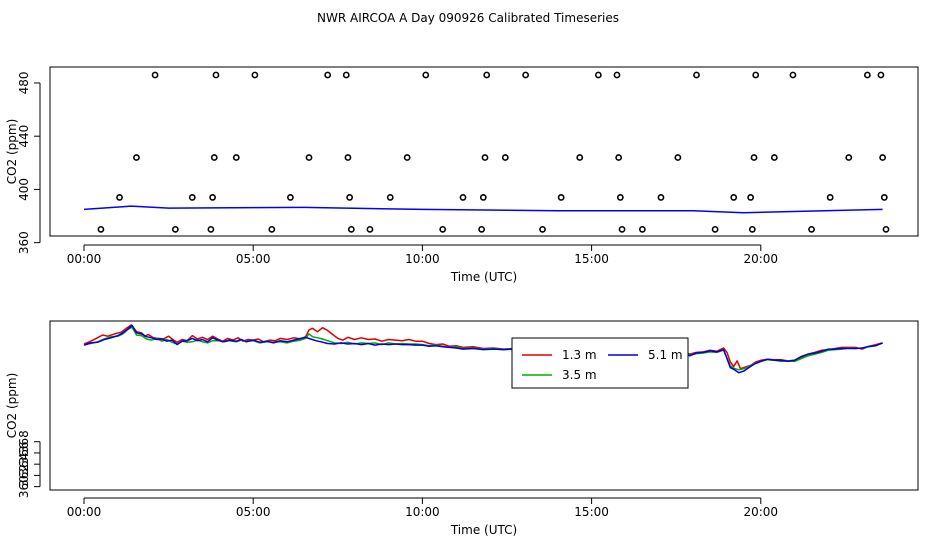 The height and width of the screenshot is (540, 936). I want to click on y-tick-label: 362, so click(24, 475).